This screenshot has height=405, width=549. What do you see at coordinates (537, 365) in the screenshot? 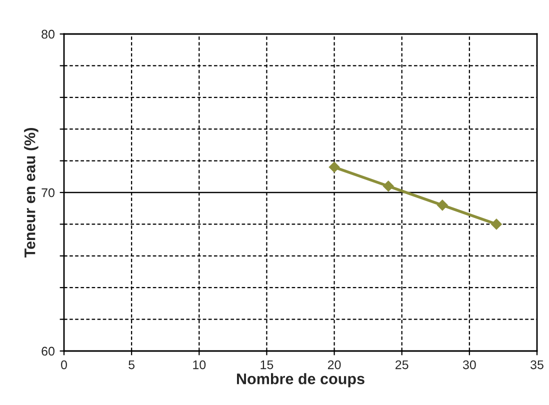
I see `x-tick-label: 35` at bounding box center [537, 365].